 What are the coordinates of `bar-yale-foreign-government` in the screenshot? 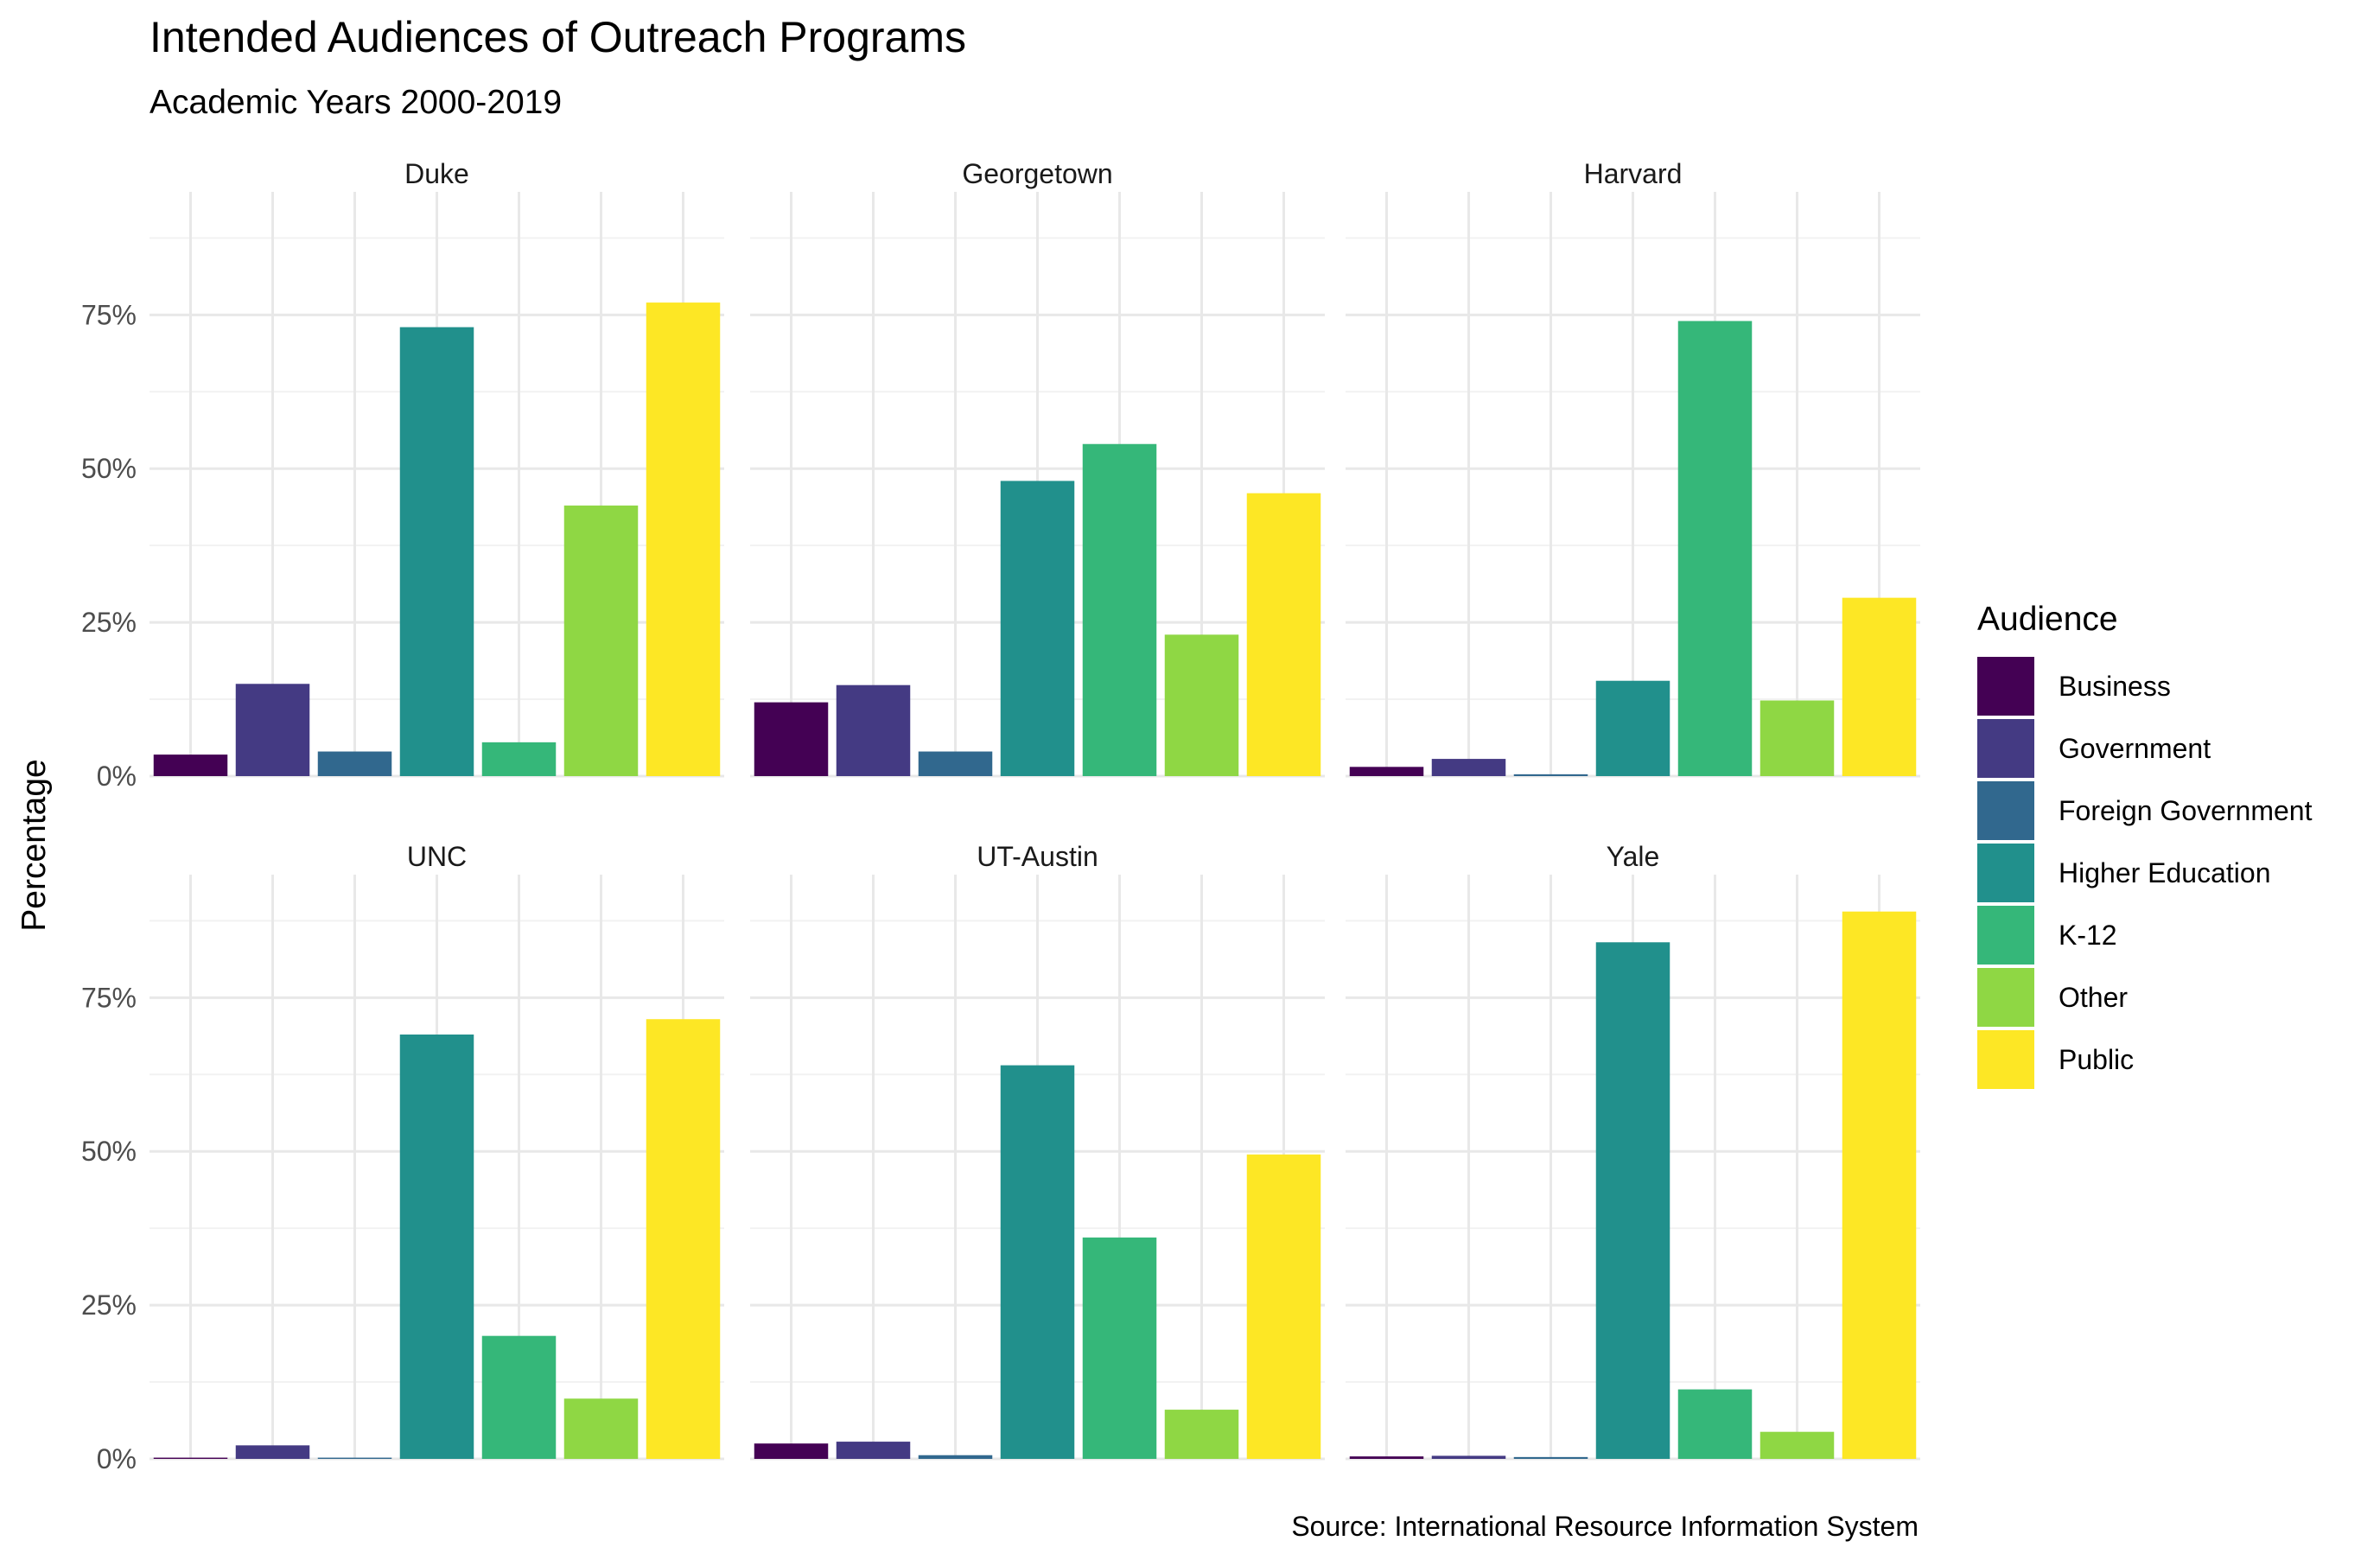 It's located at (1550, 1457).